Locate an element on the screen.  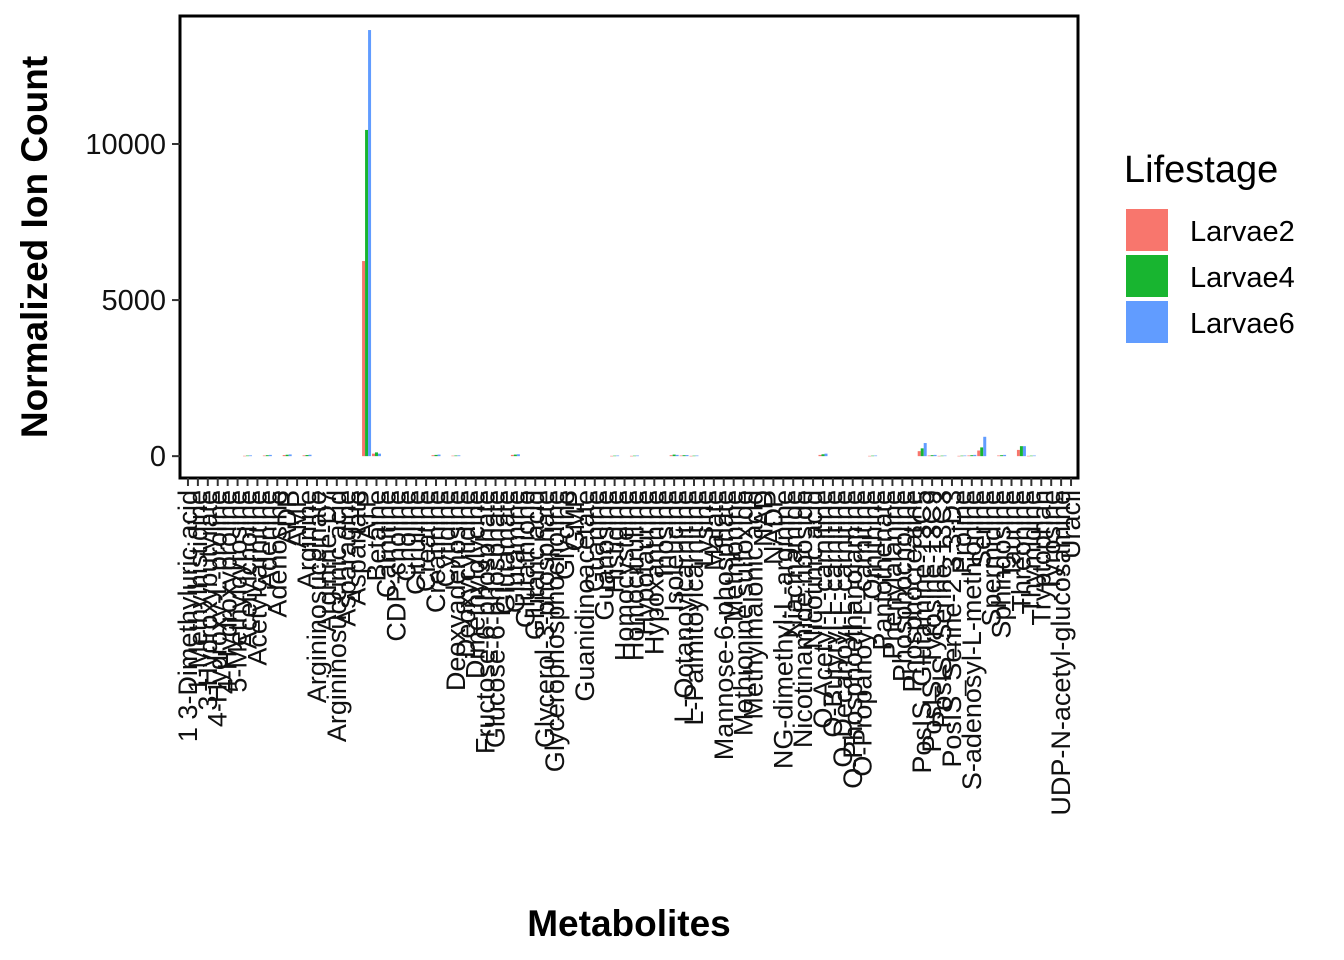
x-tick-label-22: Choline is located at coordinates (406, 536).